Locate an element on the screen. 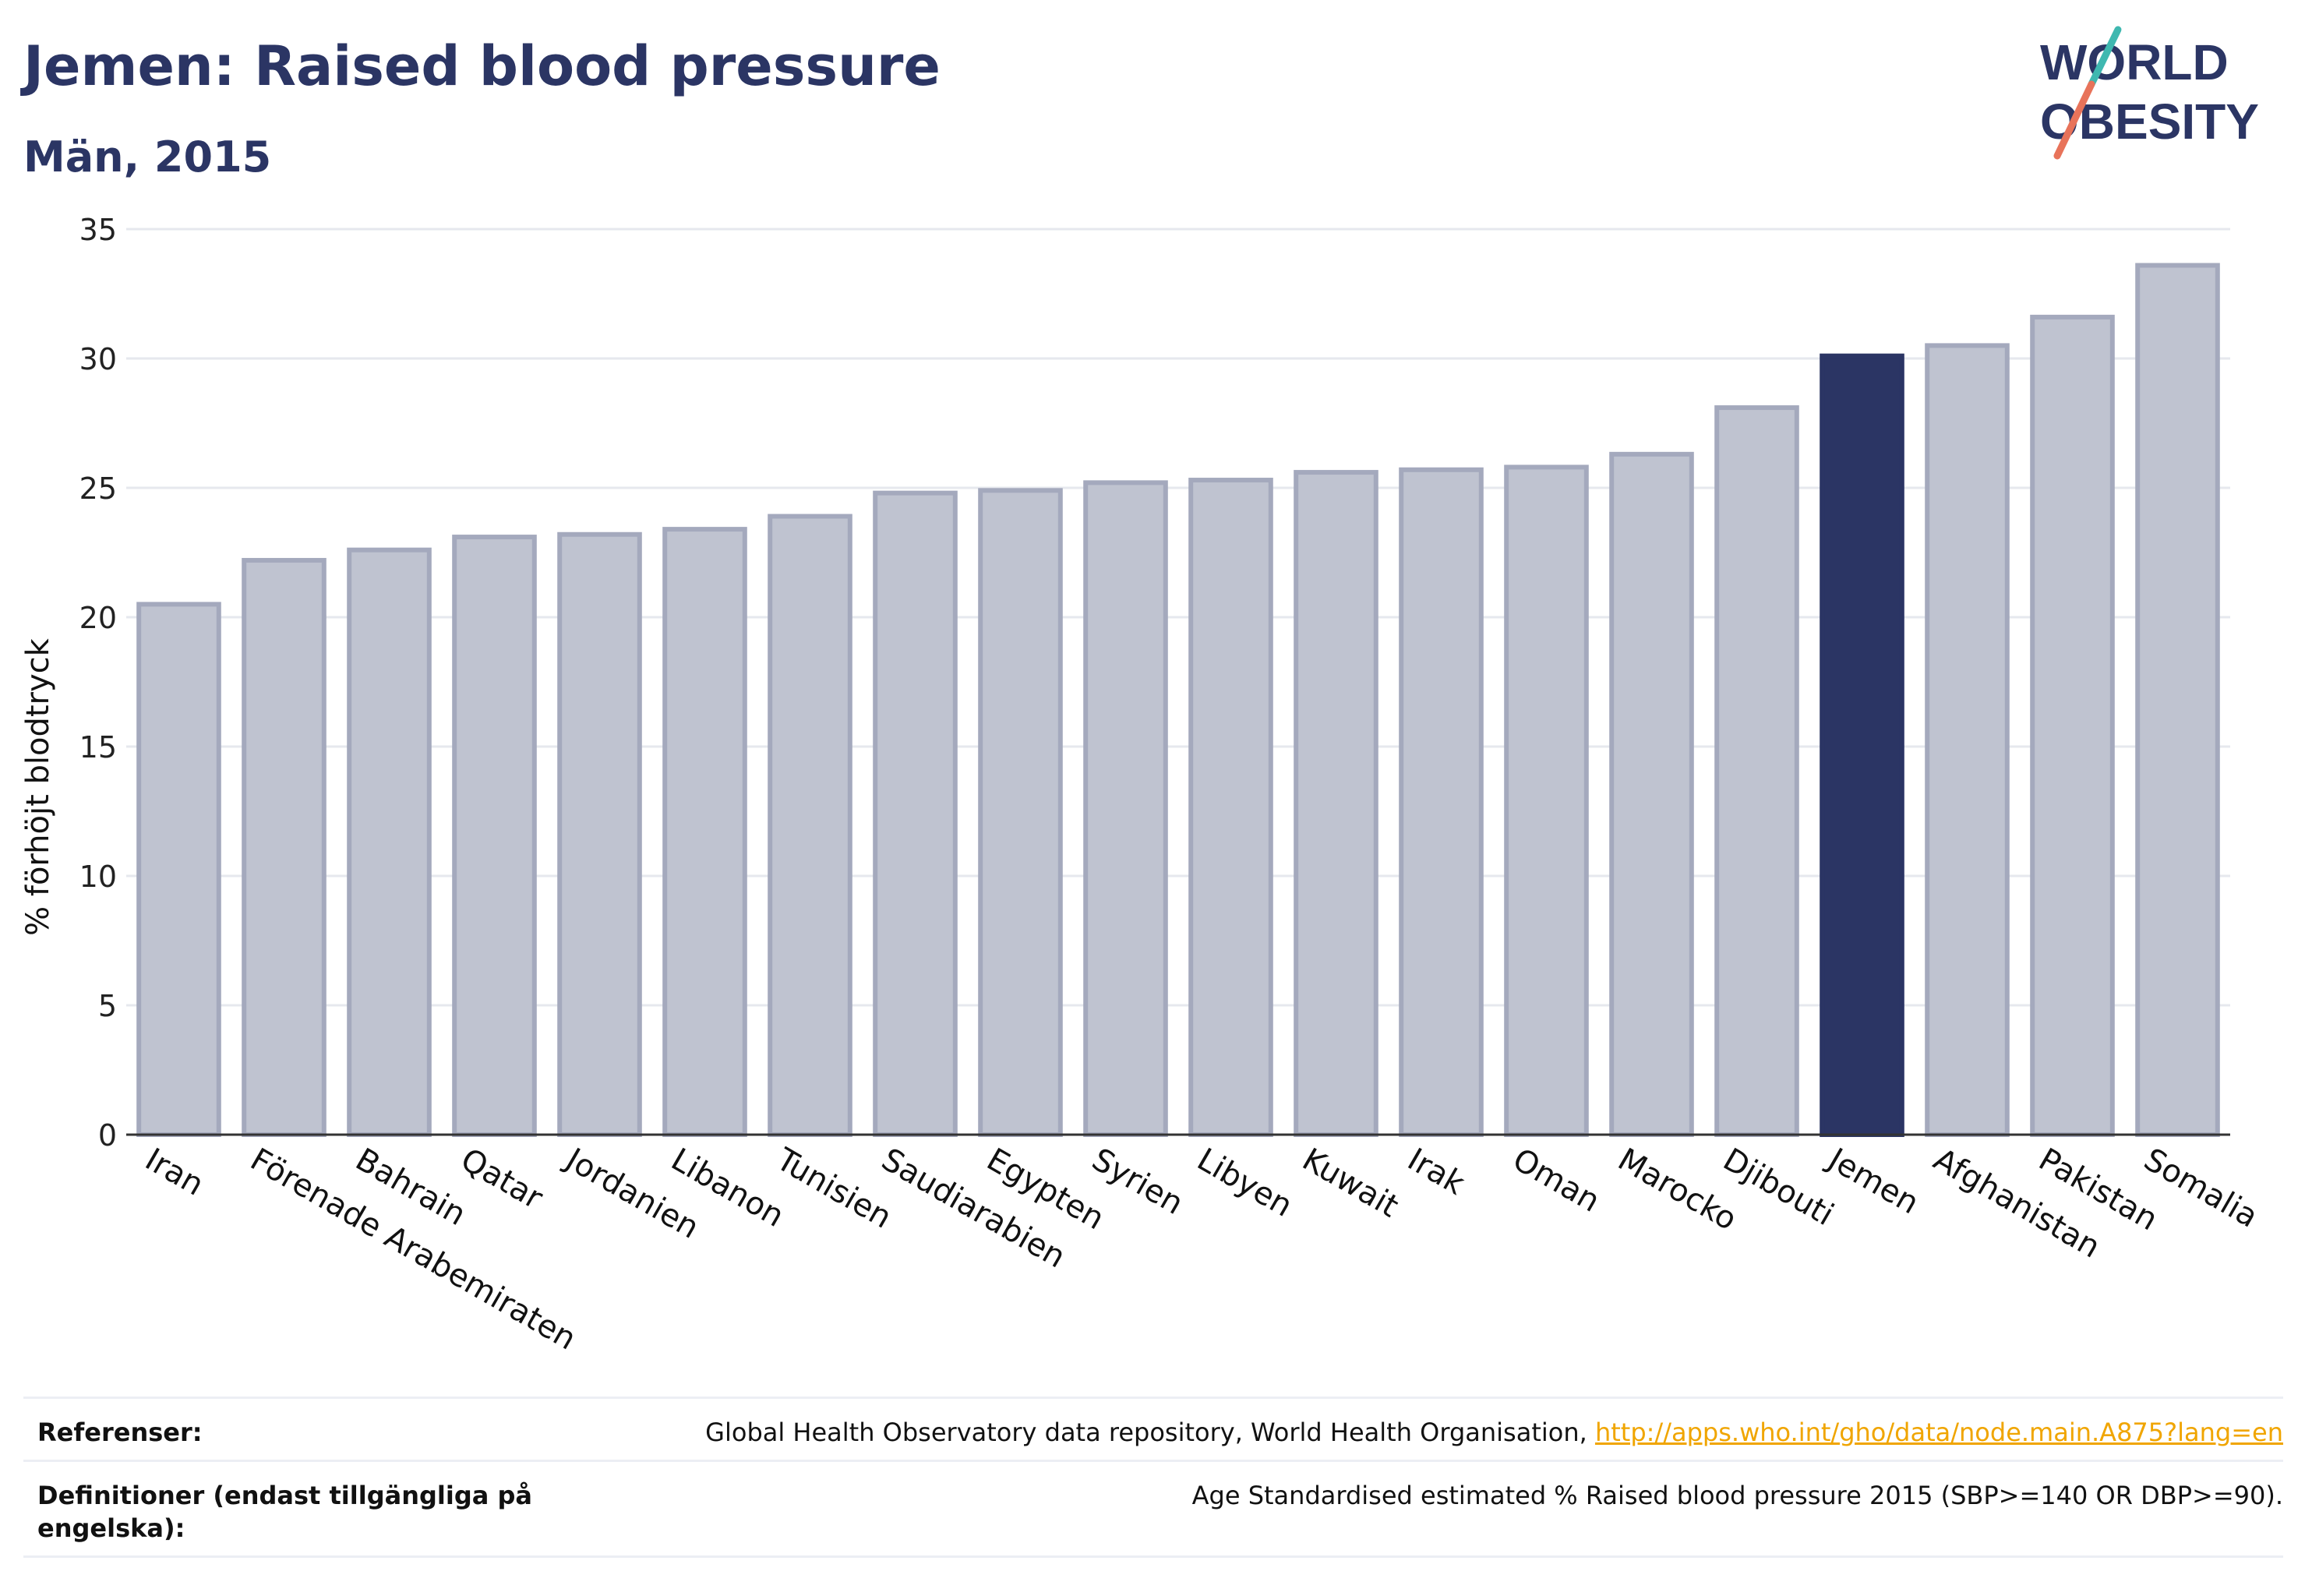 This screenshot has width=2305, height=1596. bar-oman is located at coordinates (1546, 800).